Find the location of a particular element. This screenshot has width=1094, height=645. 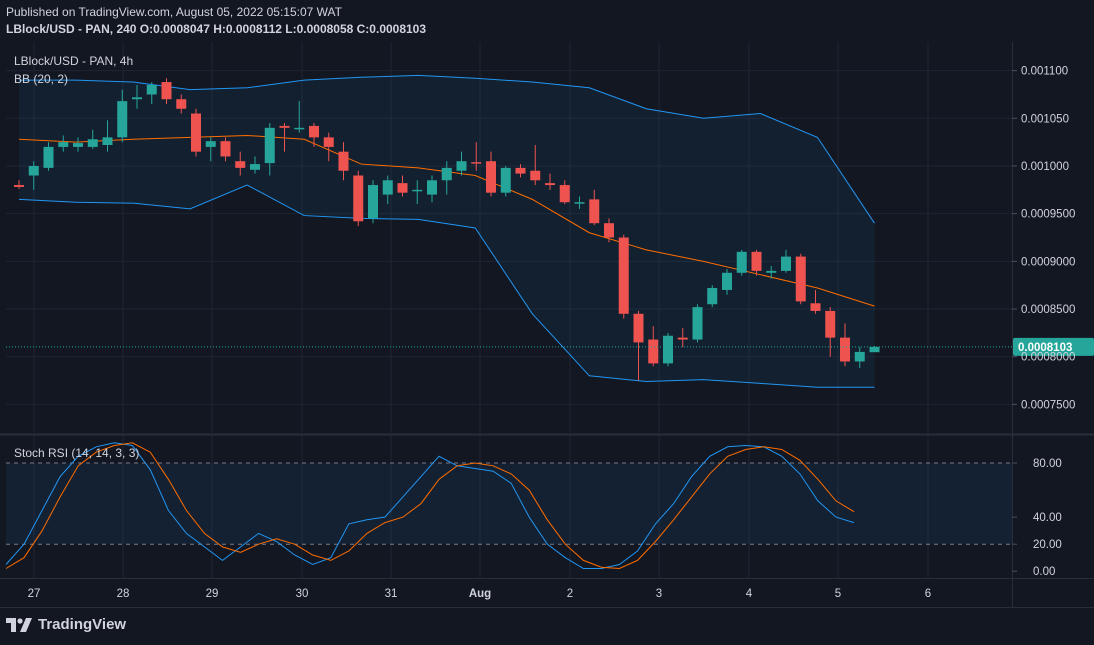

symbol-legend: LBlock/USD - PAN, 4h is located at coordinates (74, 61).